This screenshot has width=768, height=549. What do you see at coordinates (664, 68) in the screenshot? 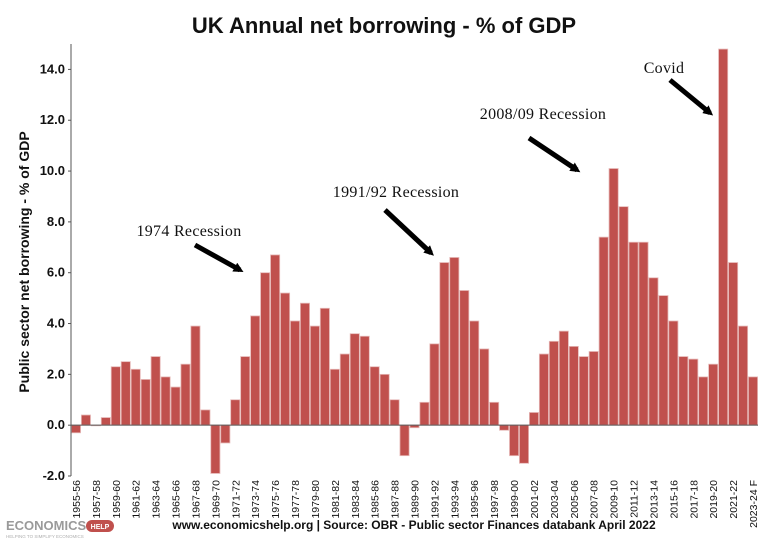
I see `annotation-label: Covid` at bounding box center [664, 68].